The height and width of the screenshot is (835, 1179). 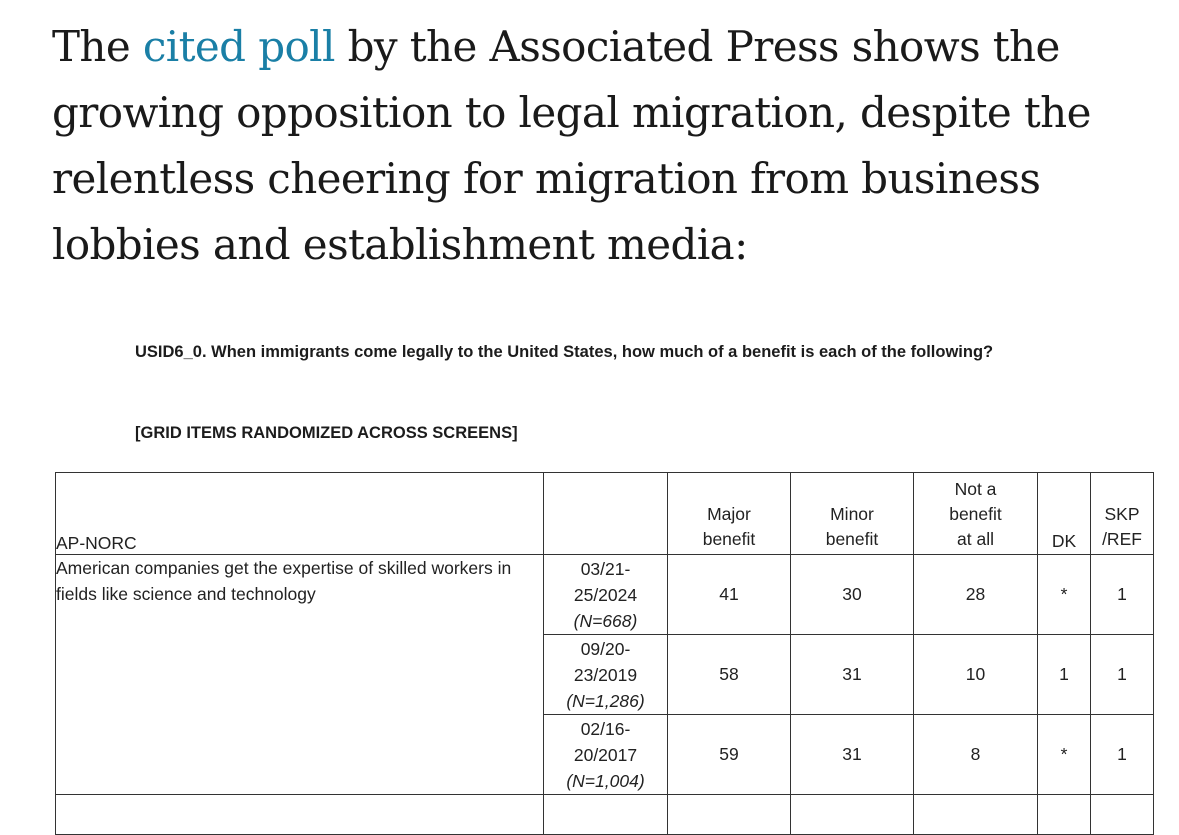 What do you see at coordinates (729, 594) in the screenshot?
I see `major-benefit-value: 41` at bounding box center [729, 594].